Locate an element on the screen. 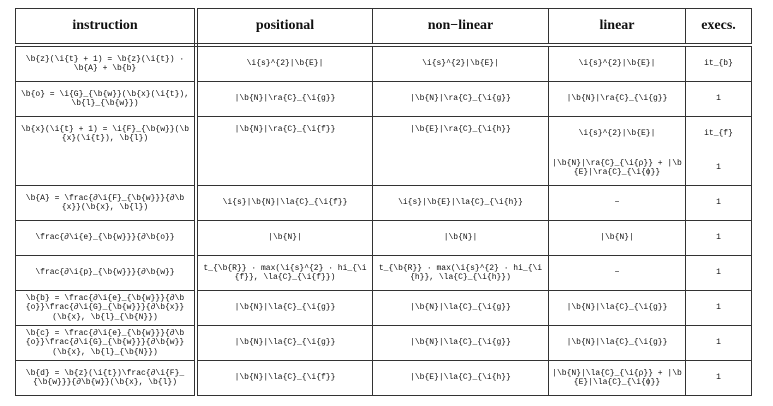 This screenshot has height=406, width=773. positional-cell: |\b{N}|\la{C}_{\i{f}} is located at coordinates (284, 378).